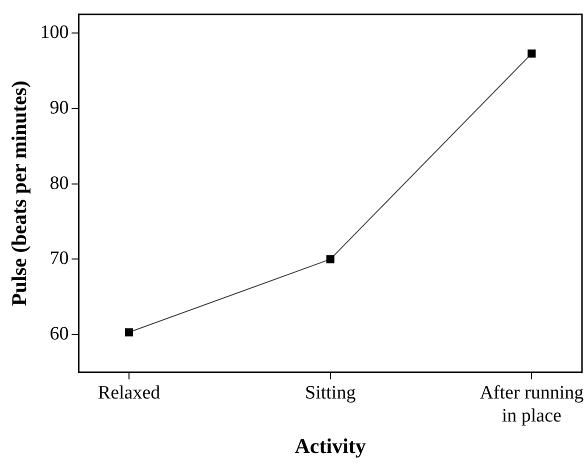 The height and width of the screenshot is (468, 588). What do you see at coordinates (129, 393) in the screenshot?
I see `x-tick-label: Relaxed` at bounding box center [129, 393].